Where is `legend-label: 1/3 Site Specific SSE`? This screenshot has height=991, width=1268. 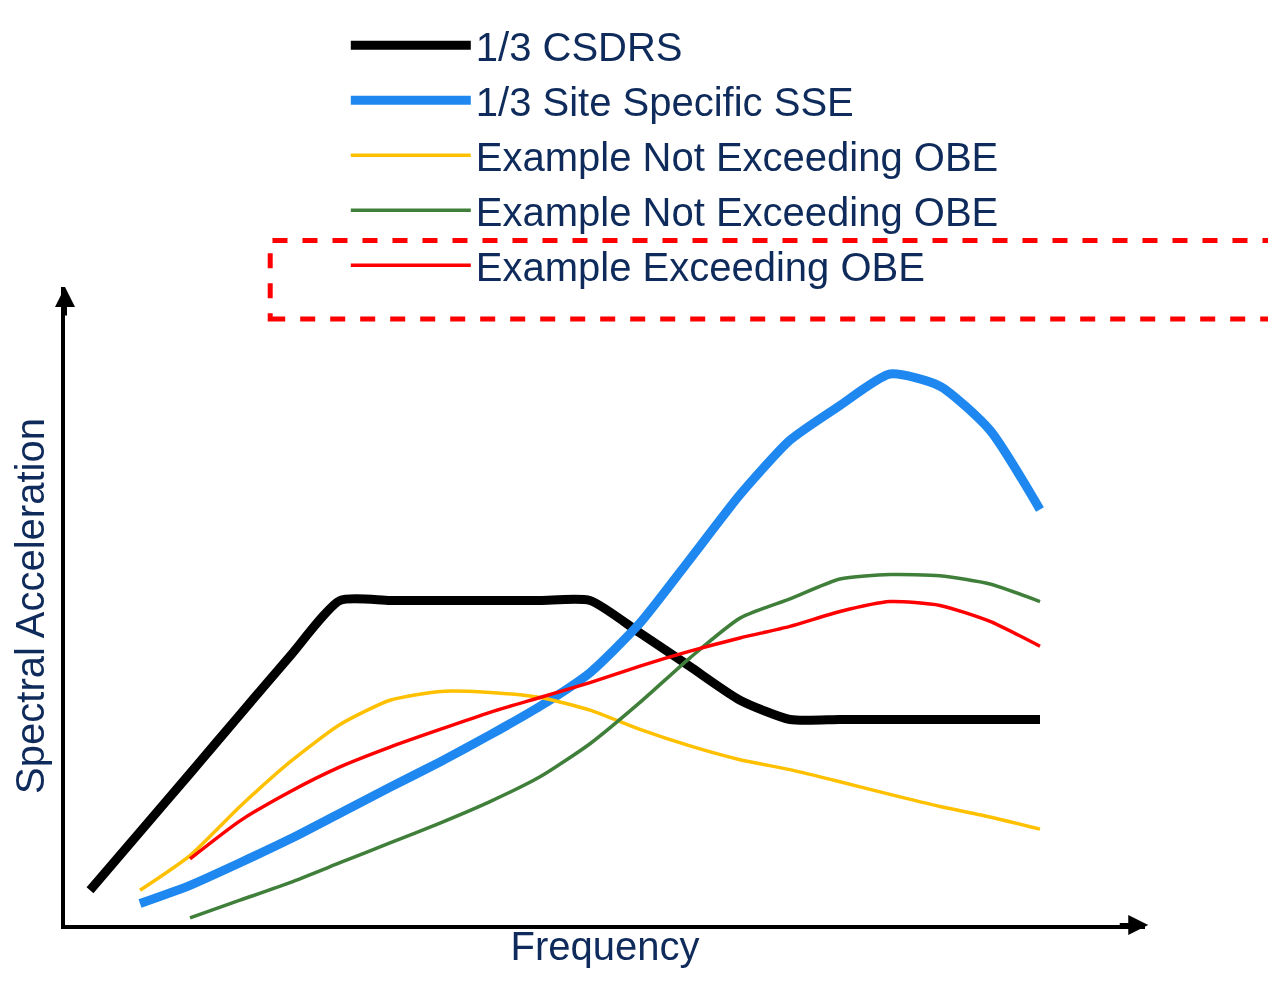 legend-label: 1/3 Site Specific SSE is located at coordinates (664, 101).